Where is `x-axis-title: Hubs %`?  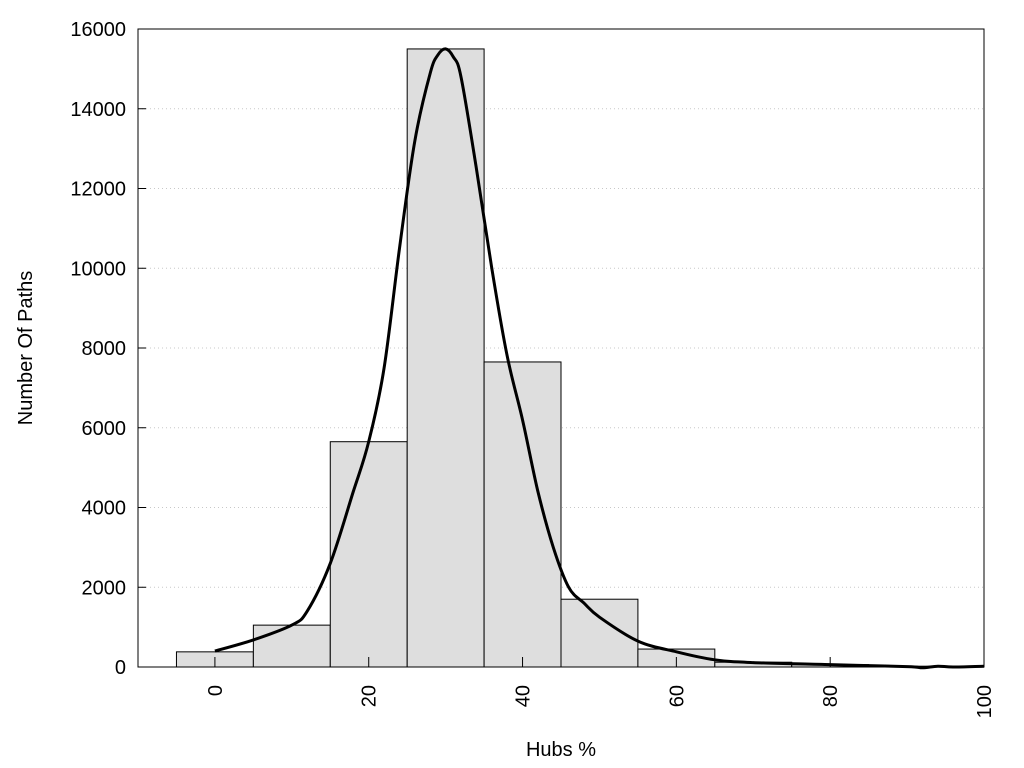
x-axis-title: Hubs % is located at coordinates (561, 750).